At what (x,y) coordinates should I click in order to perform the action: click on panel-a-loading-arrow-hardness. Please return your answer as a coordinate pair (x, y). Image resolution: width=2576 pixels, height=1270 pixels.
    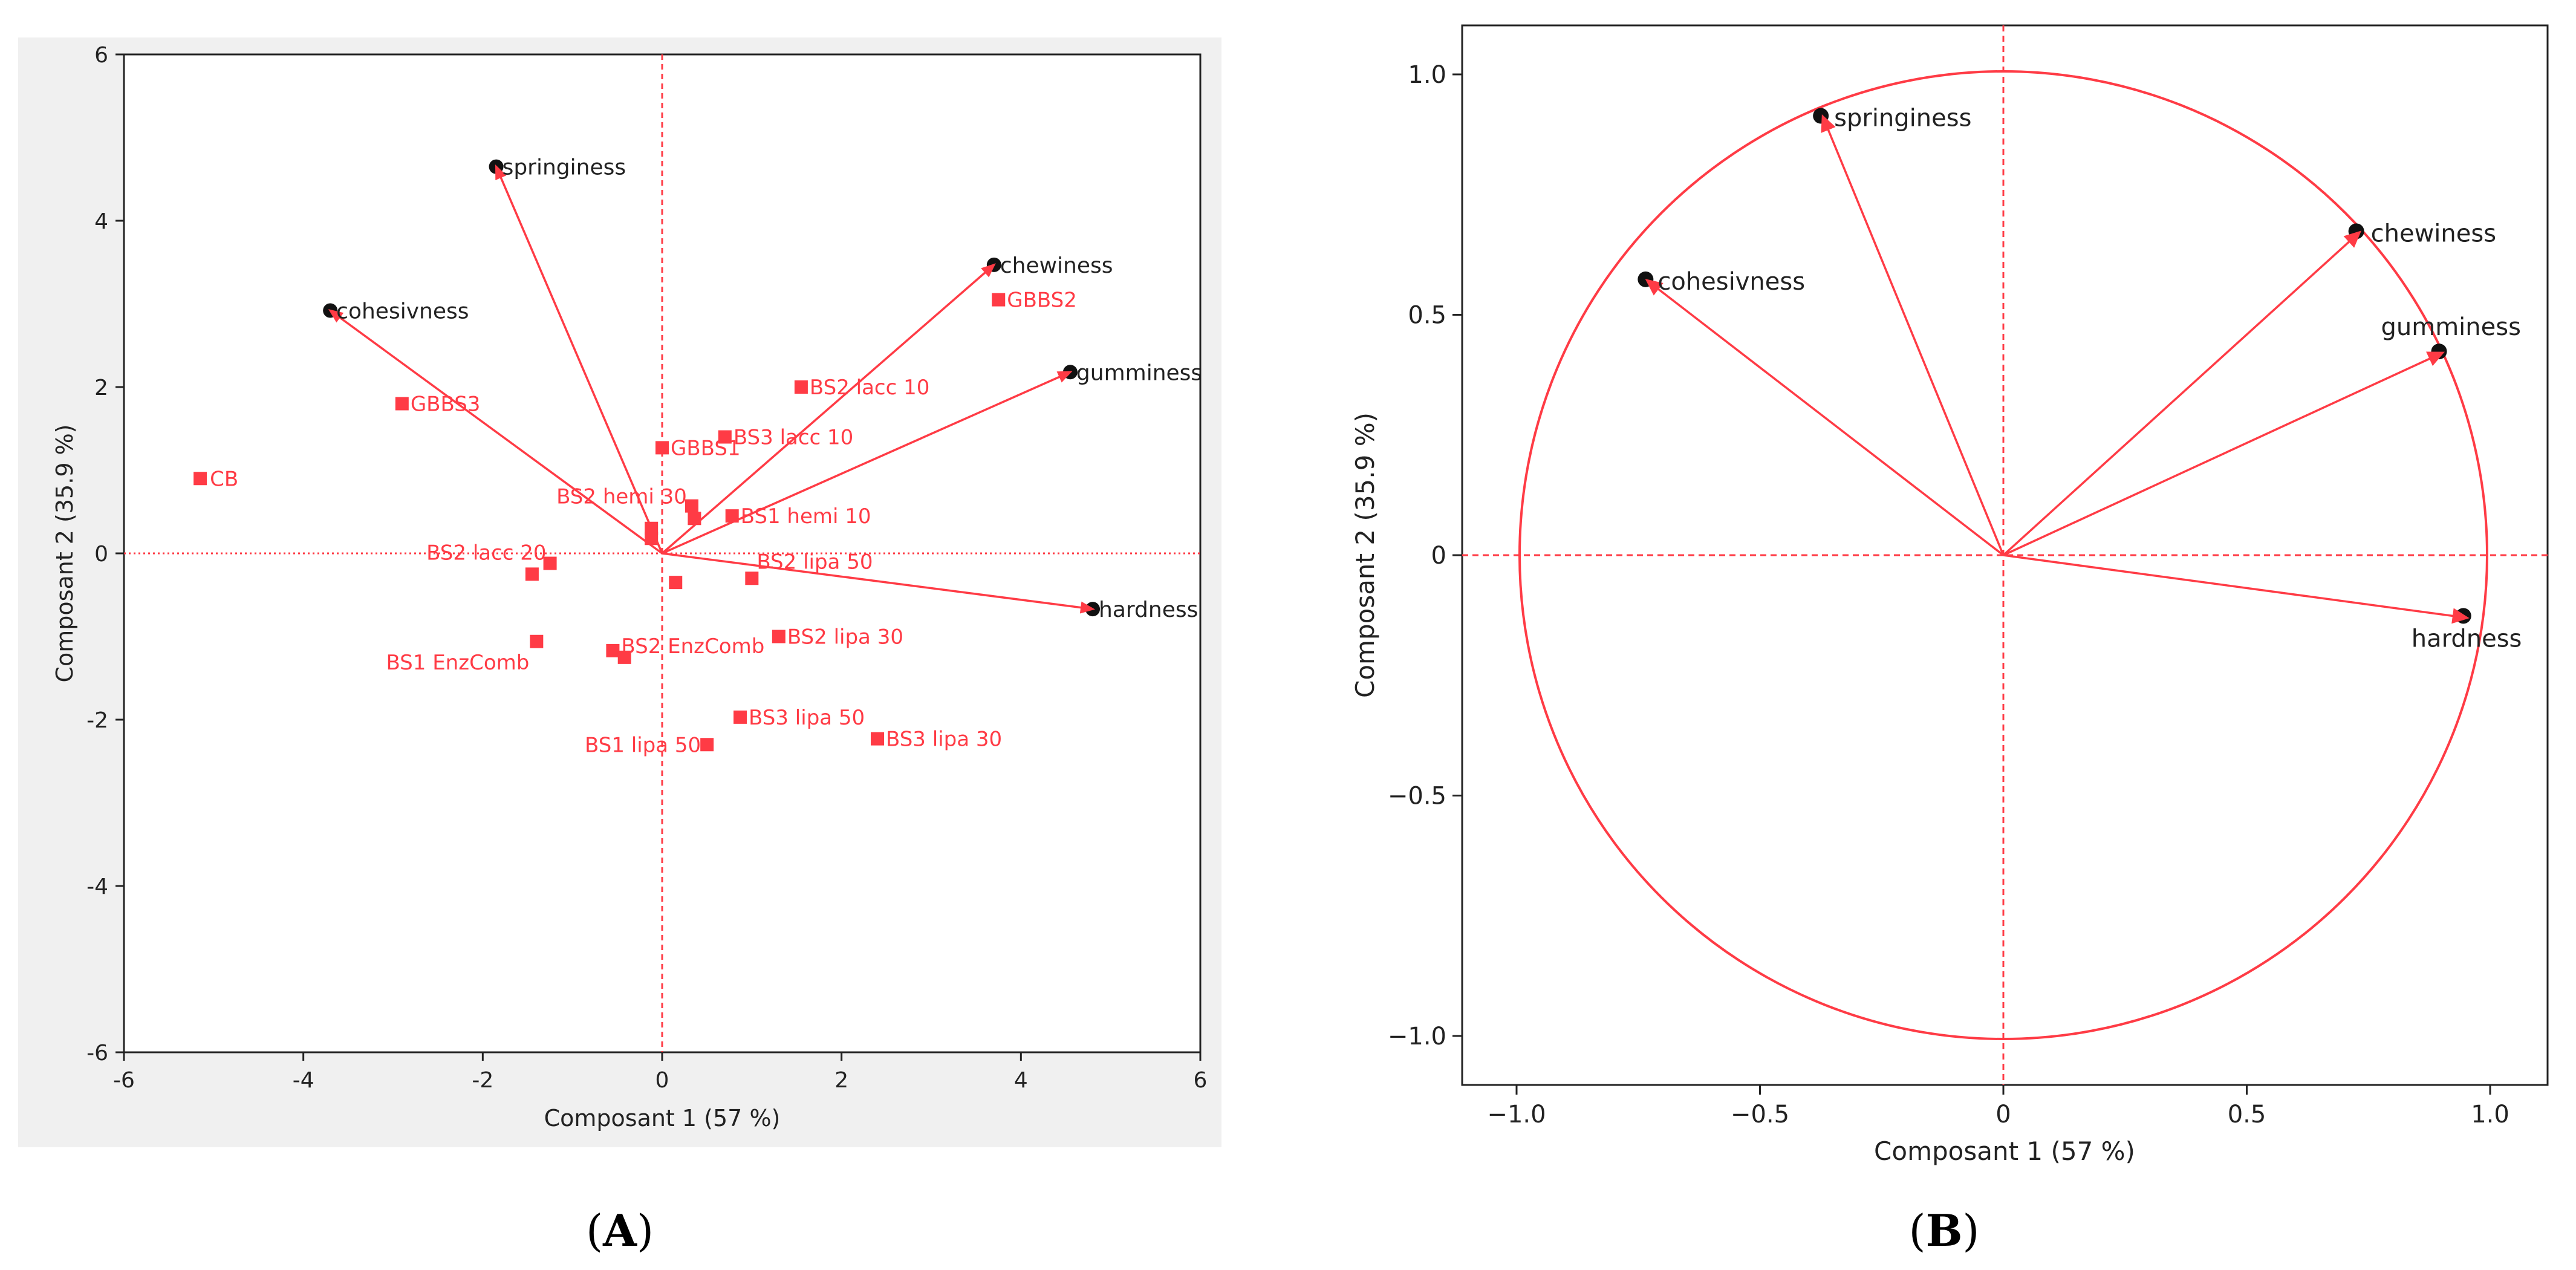
    Looking at the image, I should click on (877, 581).